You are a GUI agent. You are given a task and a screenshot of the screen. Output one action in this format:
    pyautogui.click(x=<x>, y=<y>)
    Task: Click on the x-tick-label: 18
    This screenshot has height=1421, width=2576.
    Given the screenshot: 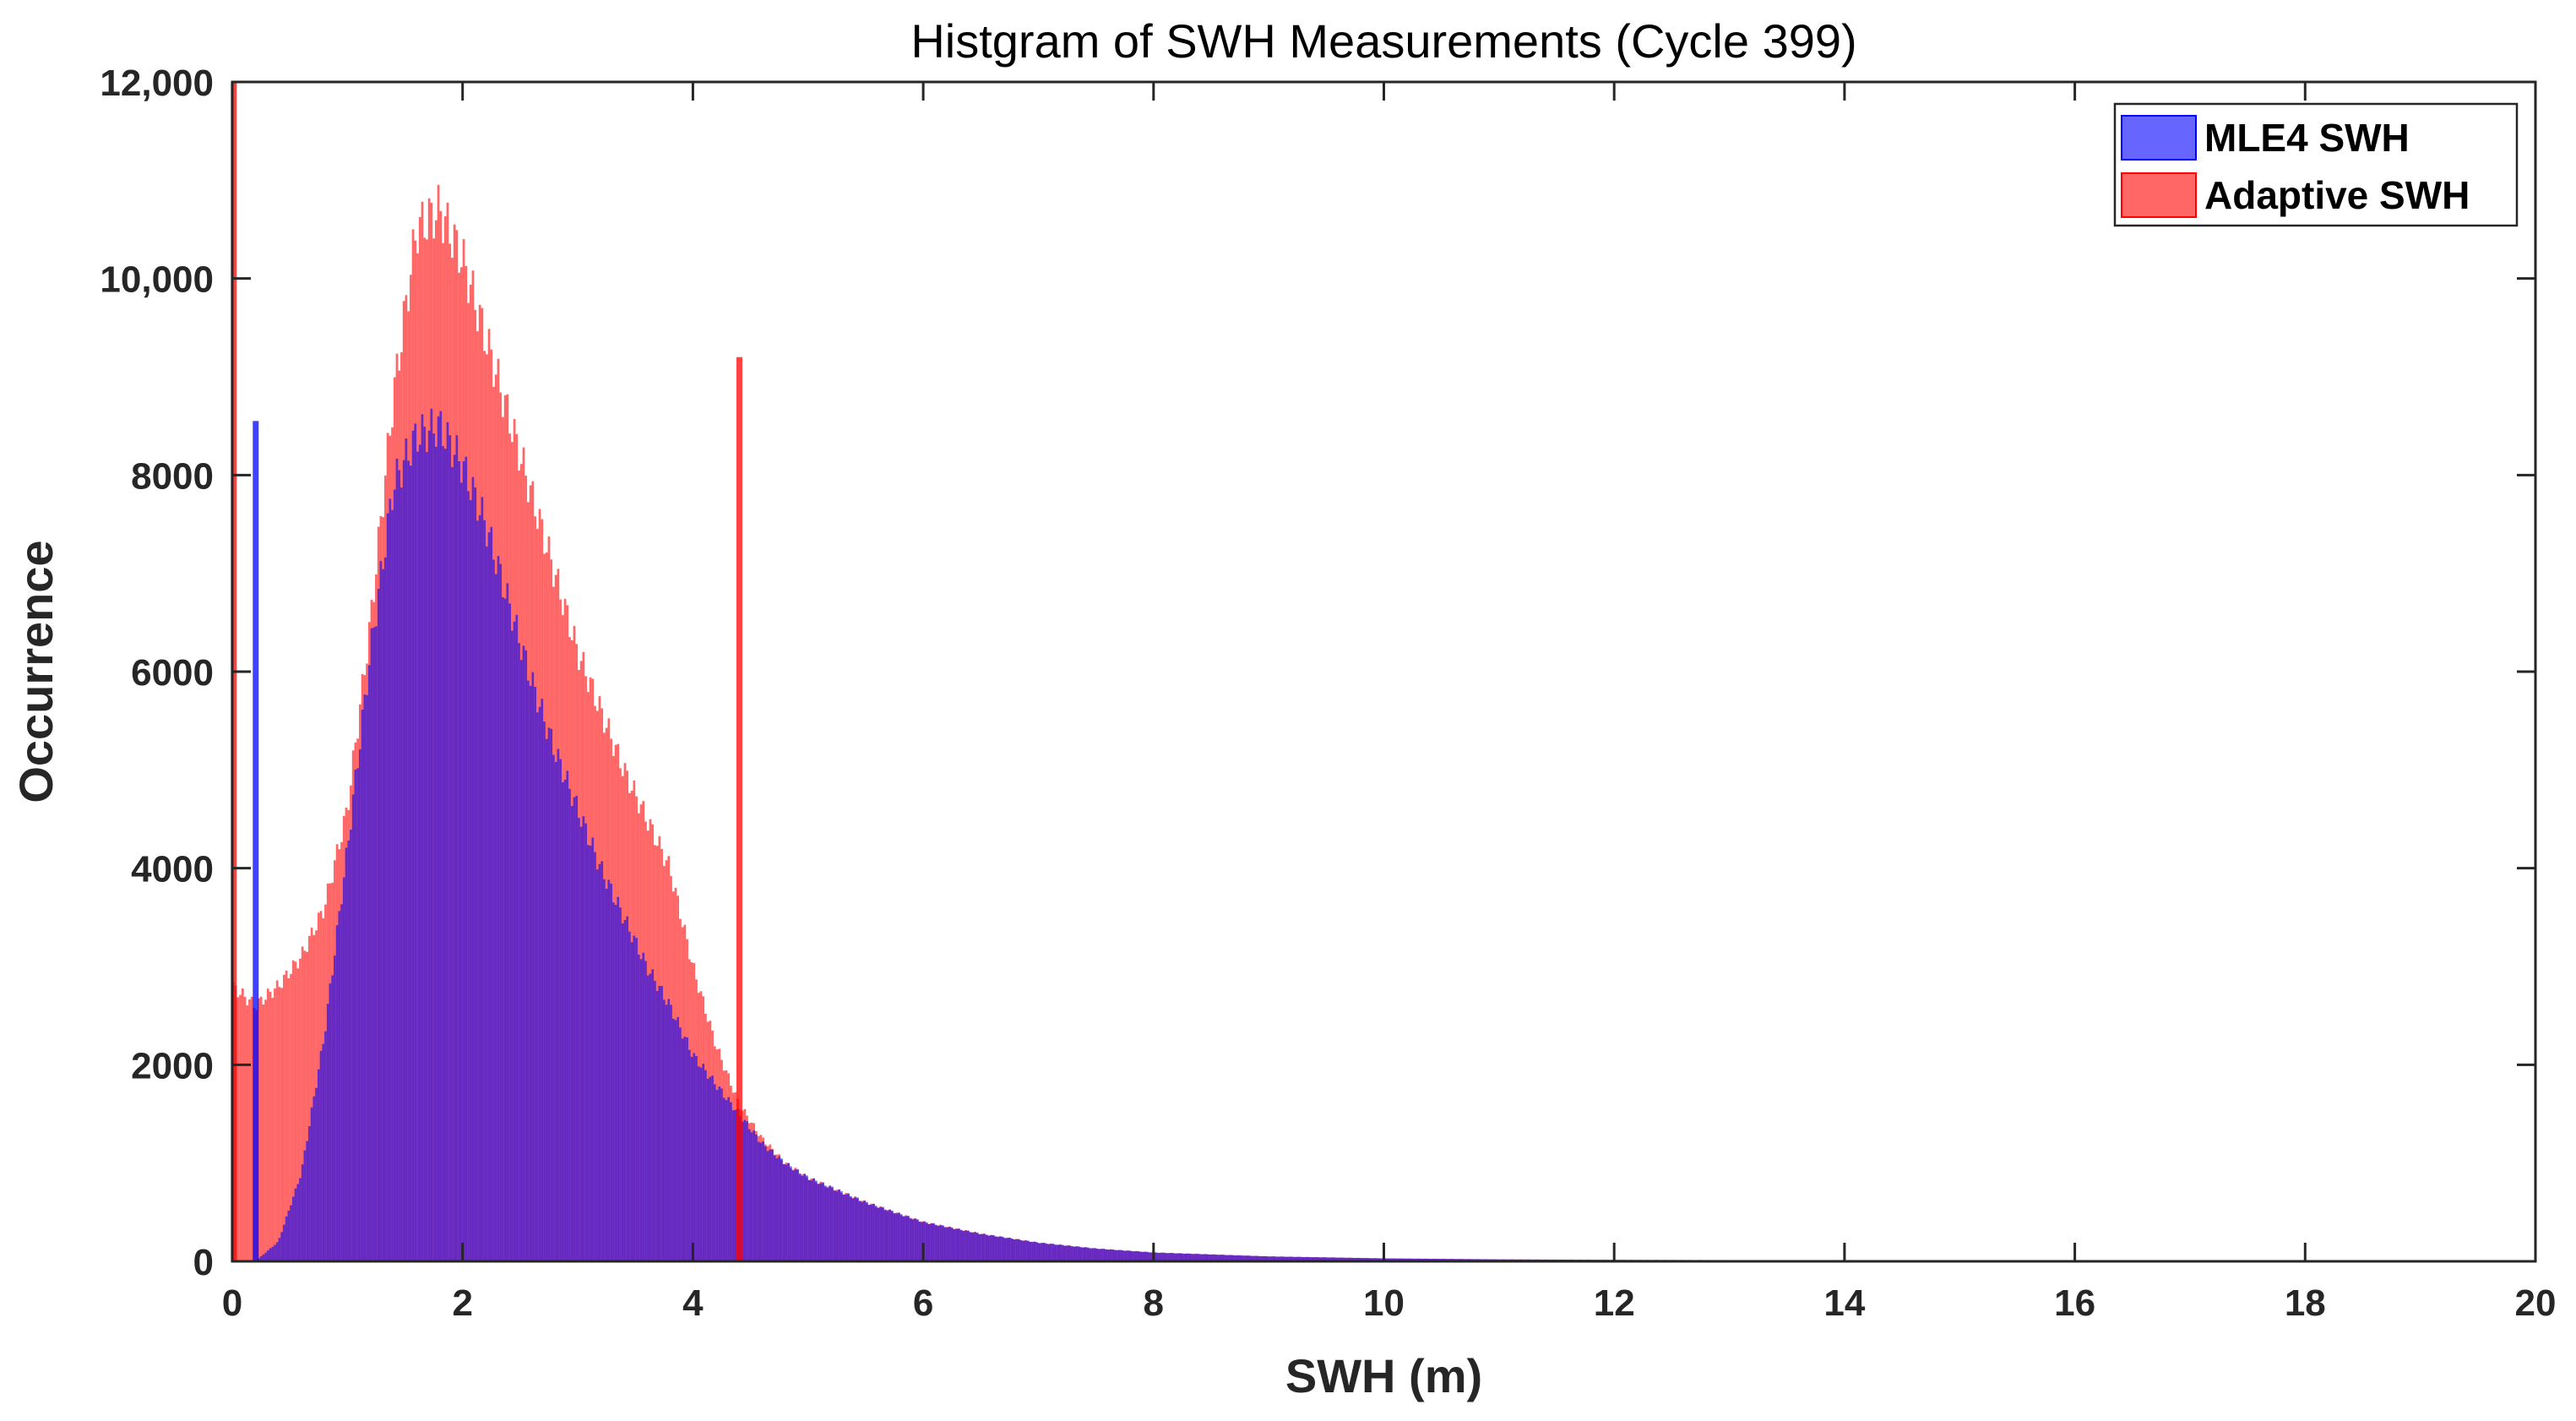 What is the action you would take?
    pyautogui.click(x=2305, y=1303)
    